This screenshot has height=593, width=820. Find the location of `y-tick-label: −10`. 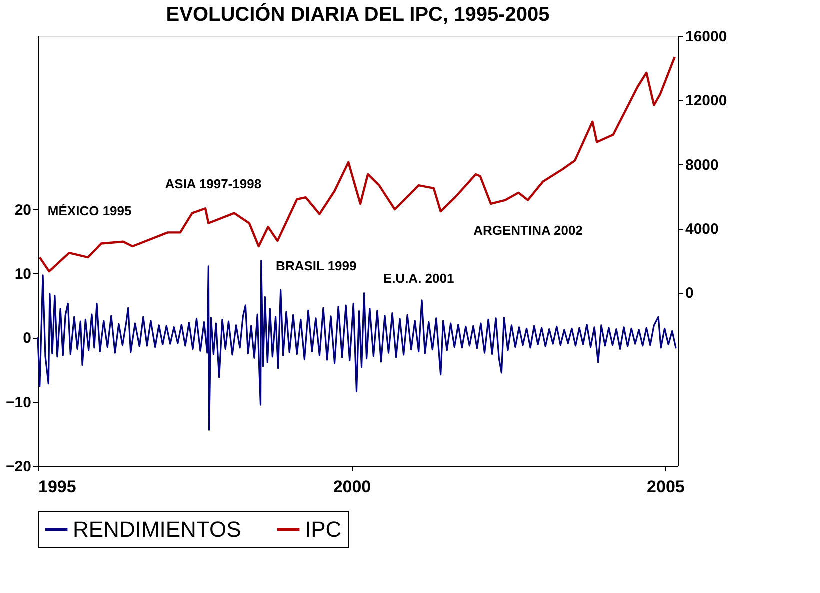

y-tick-label: −10 is located at coordinates (19, 403).